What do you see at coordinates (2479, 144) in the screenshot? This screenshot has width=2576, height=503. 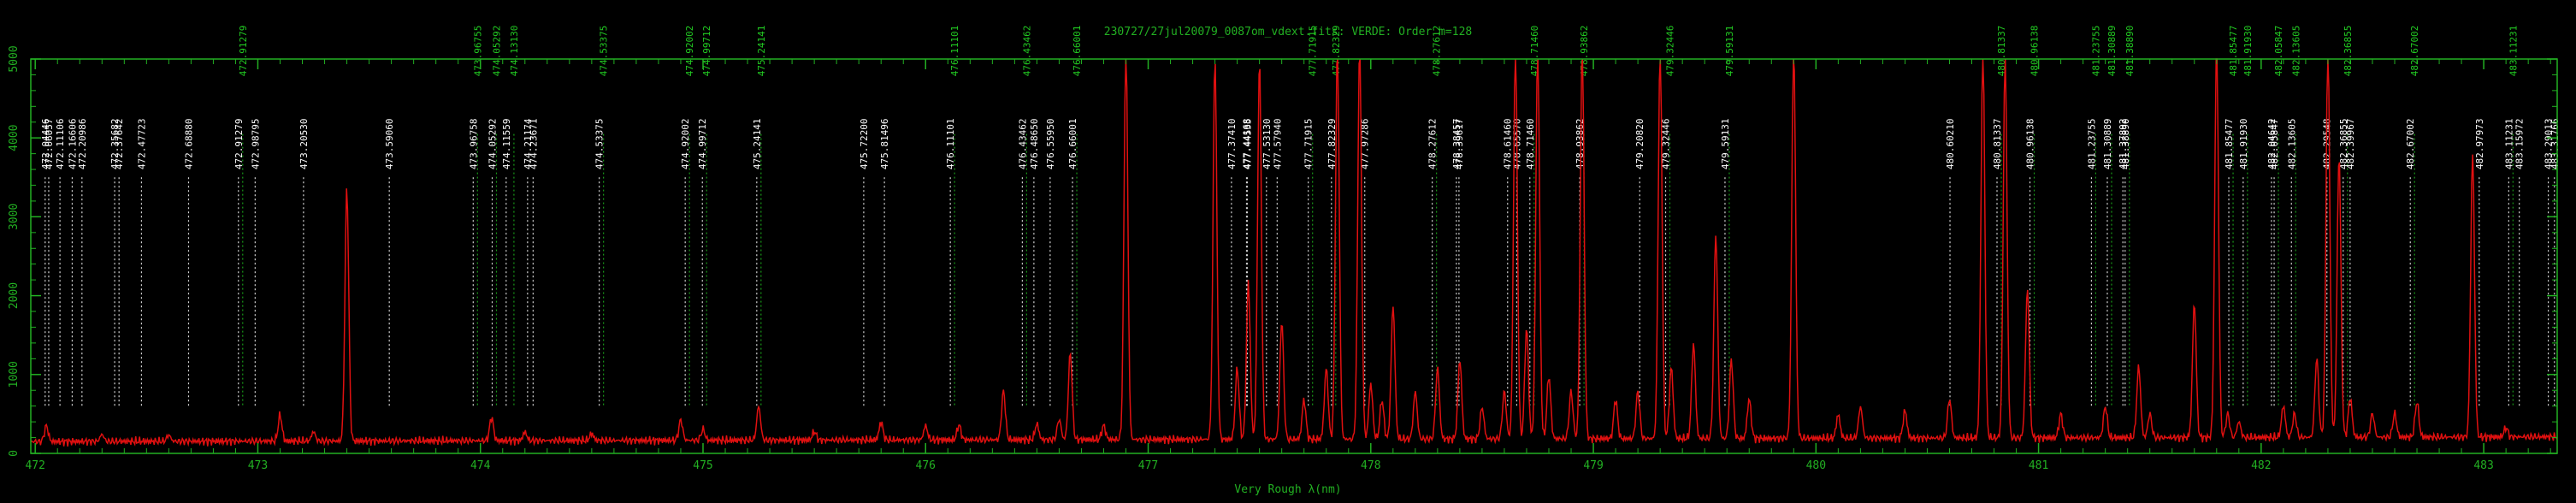 I see `annotation-label: 482.97973` at bounding box center [2479, 144].